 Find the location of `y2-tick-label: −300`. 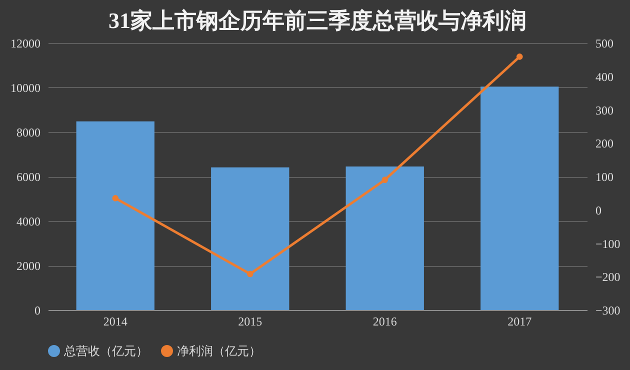

y2-tick-label: −300 is located at coordinates (608, 311).